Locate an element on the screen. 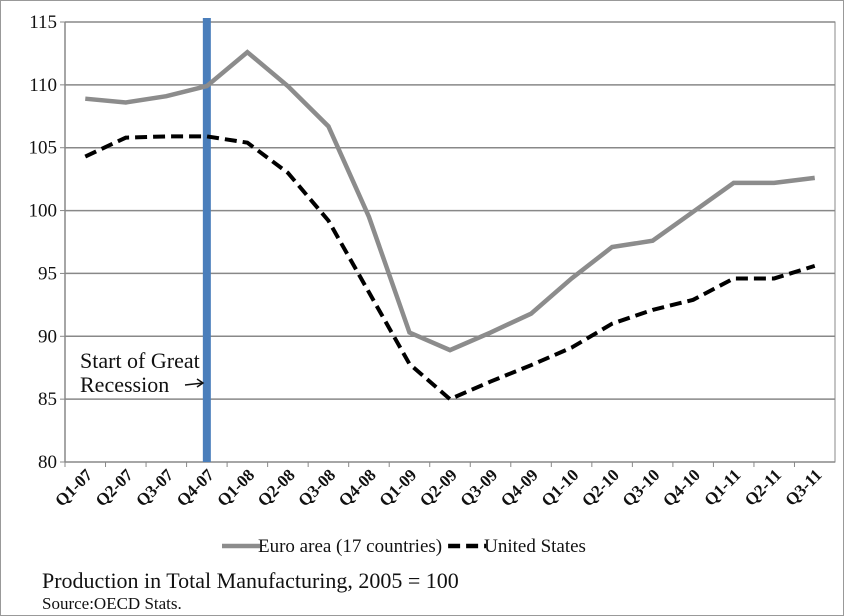  y-tick-label: 110 is located at coordinates (43, 85).